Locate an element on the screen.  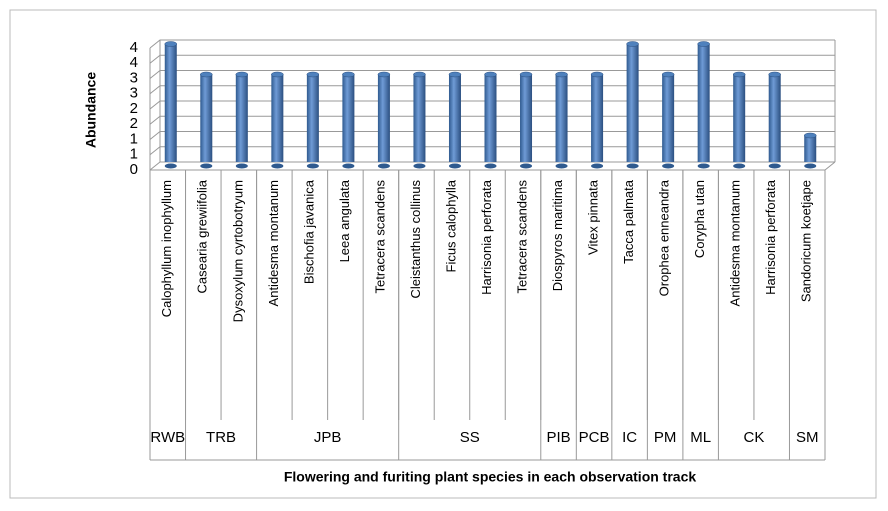
x-tick-label: Corypha utan is located at coordinates (699, 219).